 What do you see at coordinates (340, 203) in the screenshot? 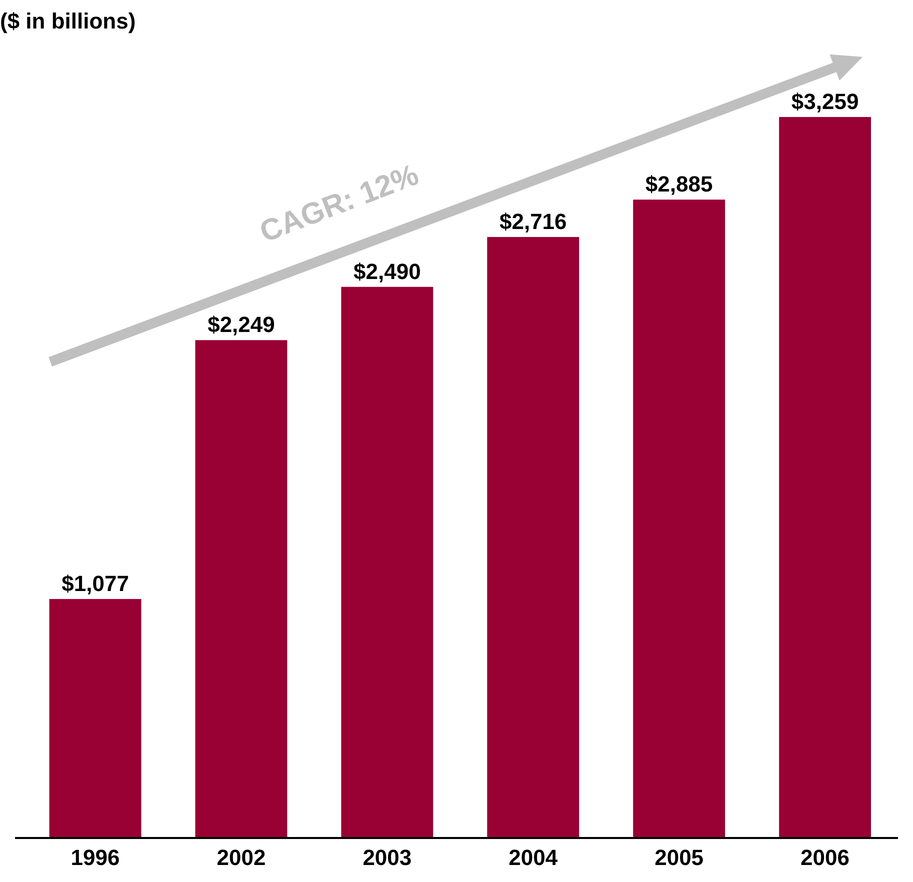
I see `annotation: CAGR: 12%` at bounding box center [340, 203].